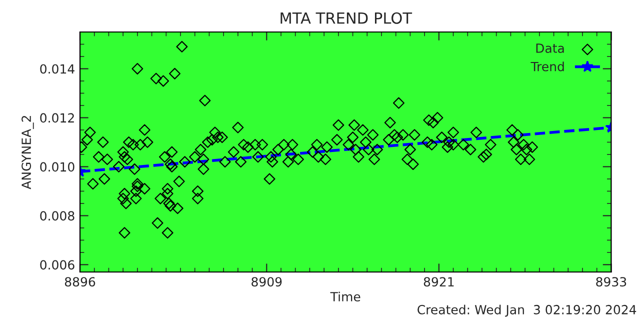 The width and height of the screenshot is (640, 320). What do you see at coordinates (439, 282) in the screenshot?
I see `x-tick-label: 8921` at bounding box center [439, 282].